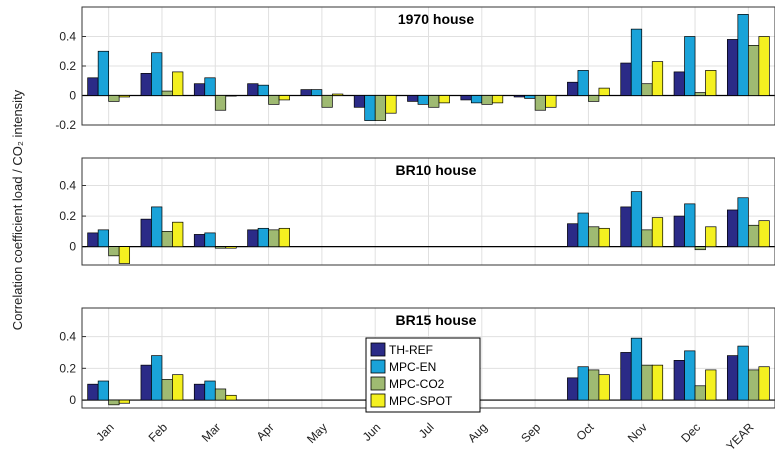  What do you see at coordinates (378, 349) in the screenshot?
I see `legend-swatch-th-ref` at bounding box center [378, 349].